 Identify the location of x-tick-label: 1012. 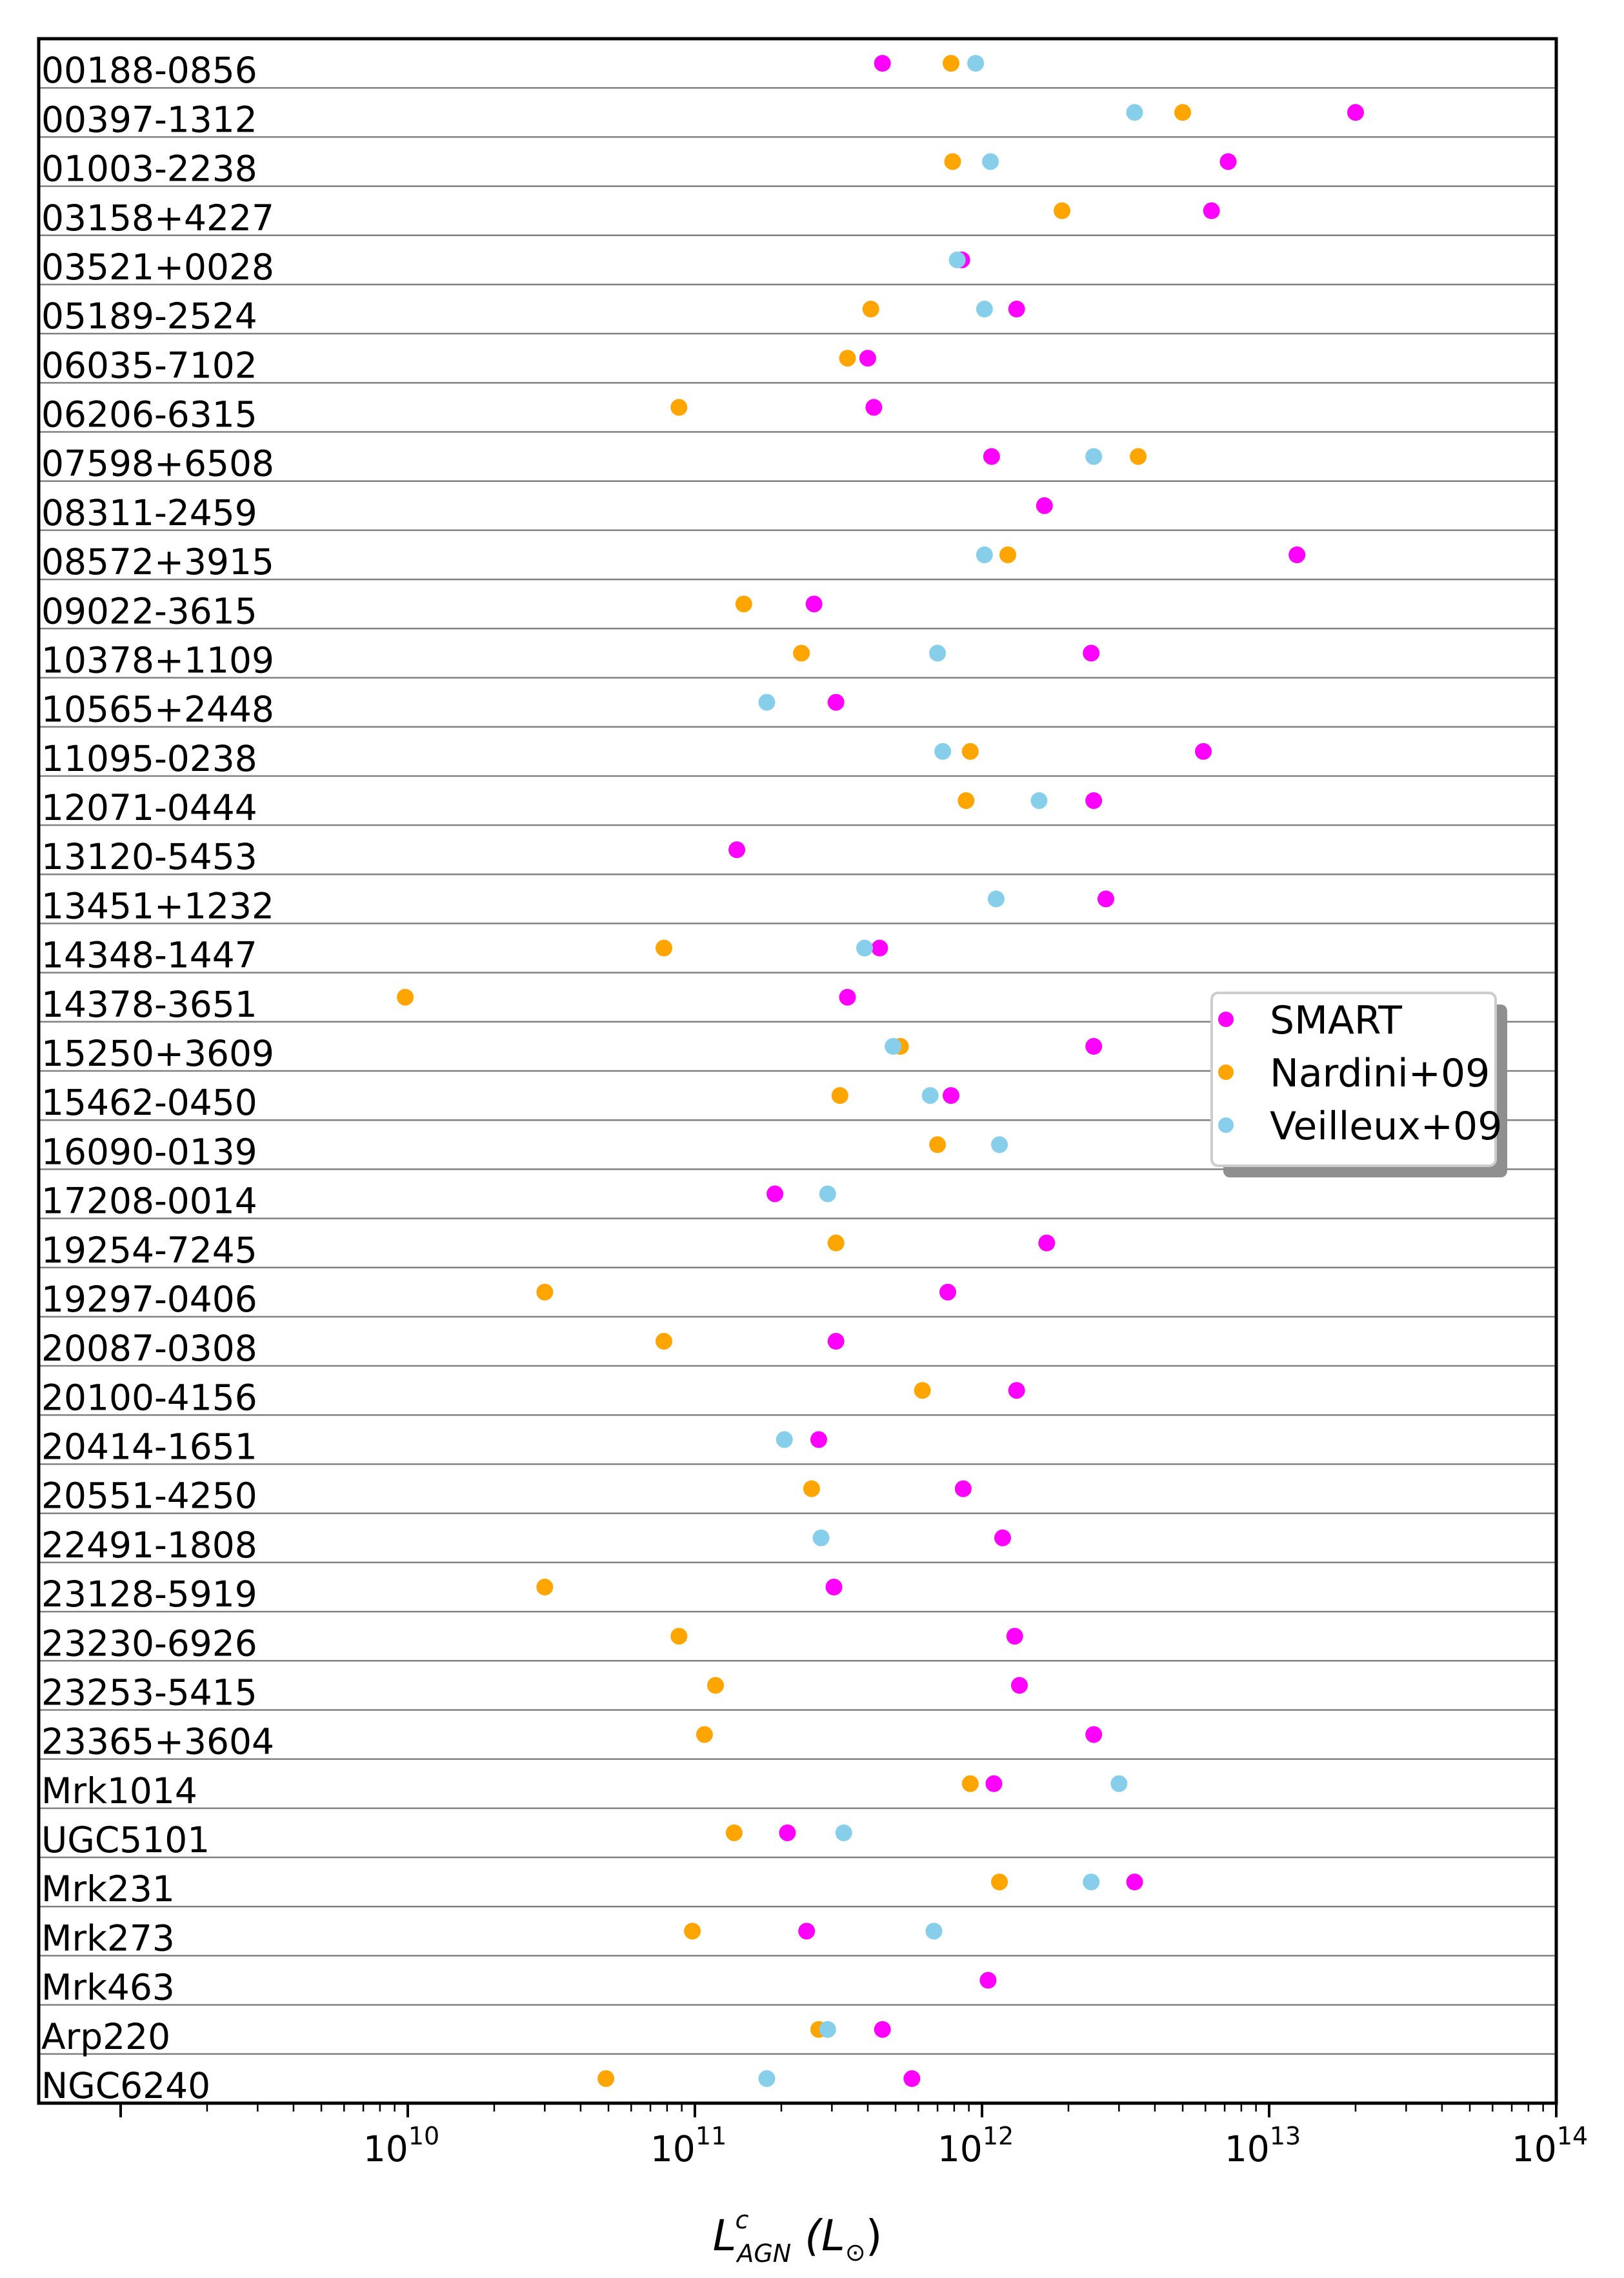
(975, 2146).